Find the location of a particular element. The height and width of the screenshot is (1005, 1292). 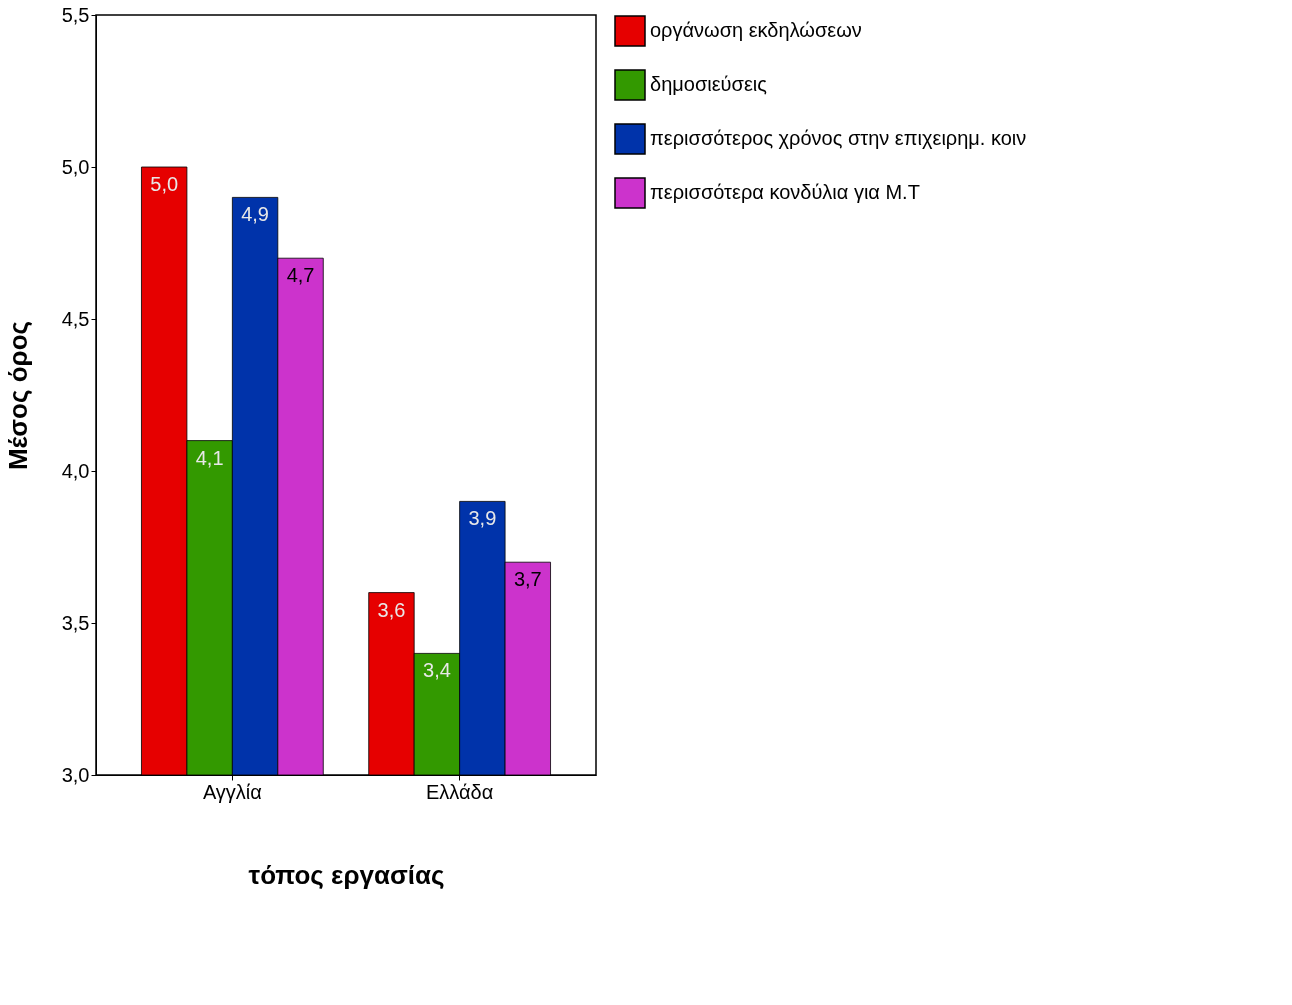

data-label: 3,4 is located at coordinates (437, 670).